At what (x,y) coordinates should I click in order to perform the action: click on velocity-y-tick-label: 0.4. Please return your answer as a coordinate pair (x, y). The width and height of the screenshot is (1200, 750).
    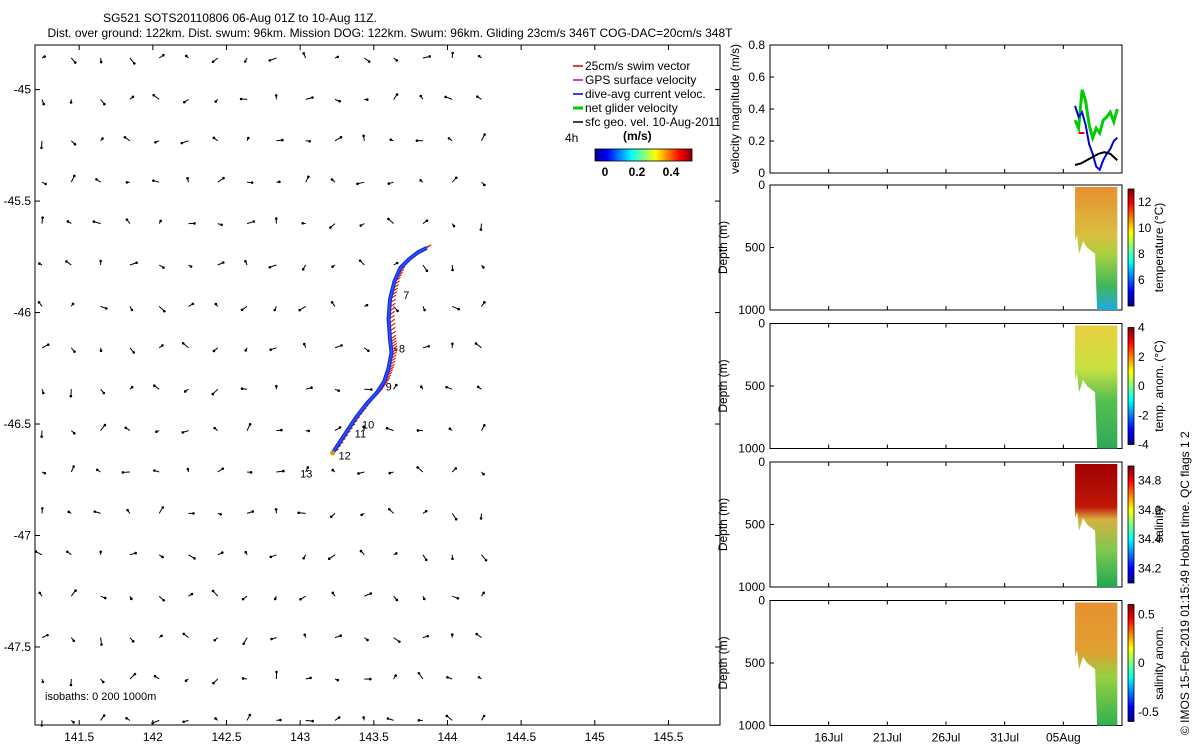
    Looking at the image, I should click on (756, 109).